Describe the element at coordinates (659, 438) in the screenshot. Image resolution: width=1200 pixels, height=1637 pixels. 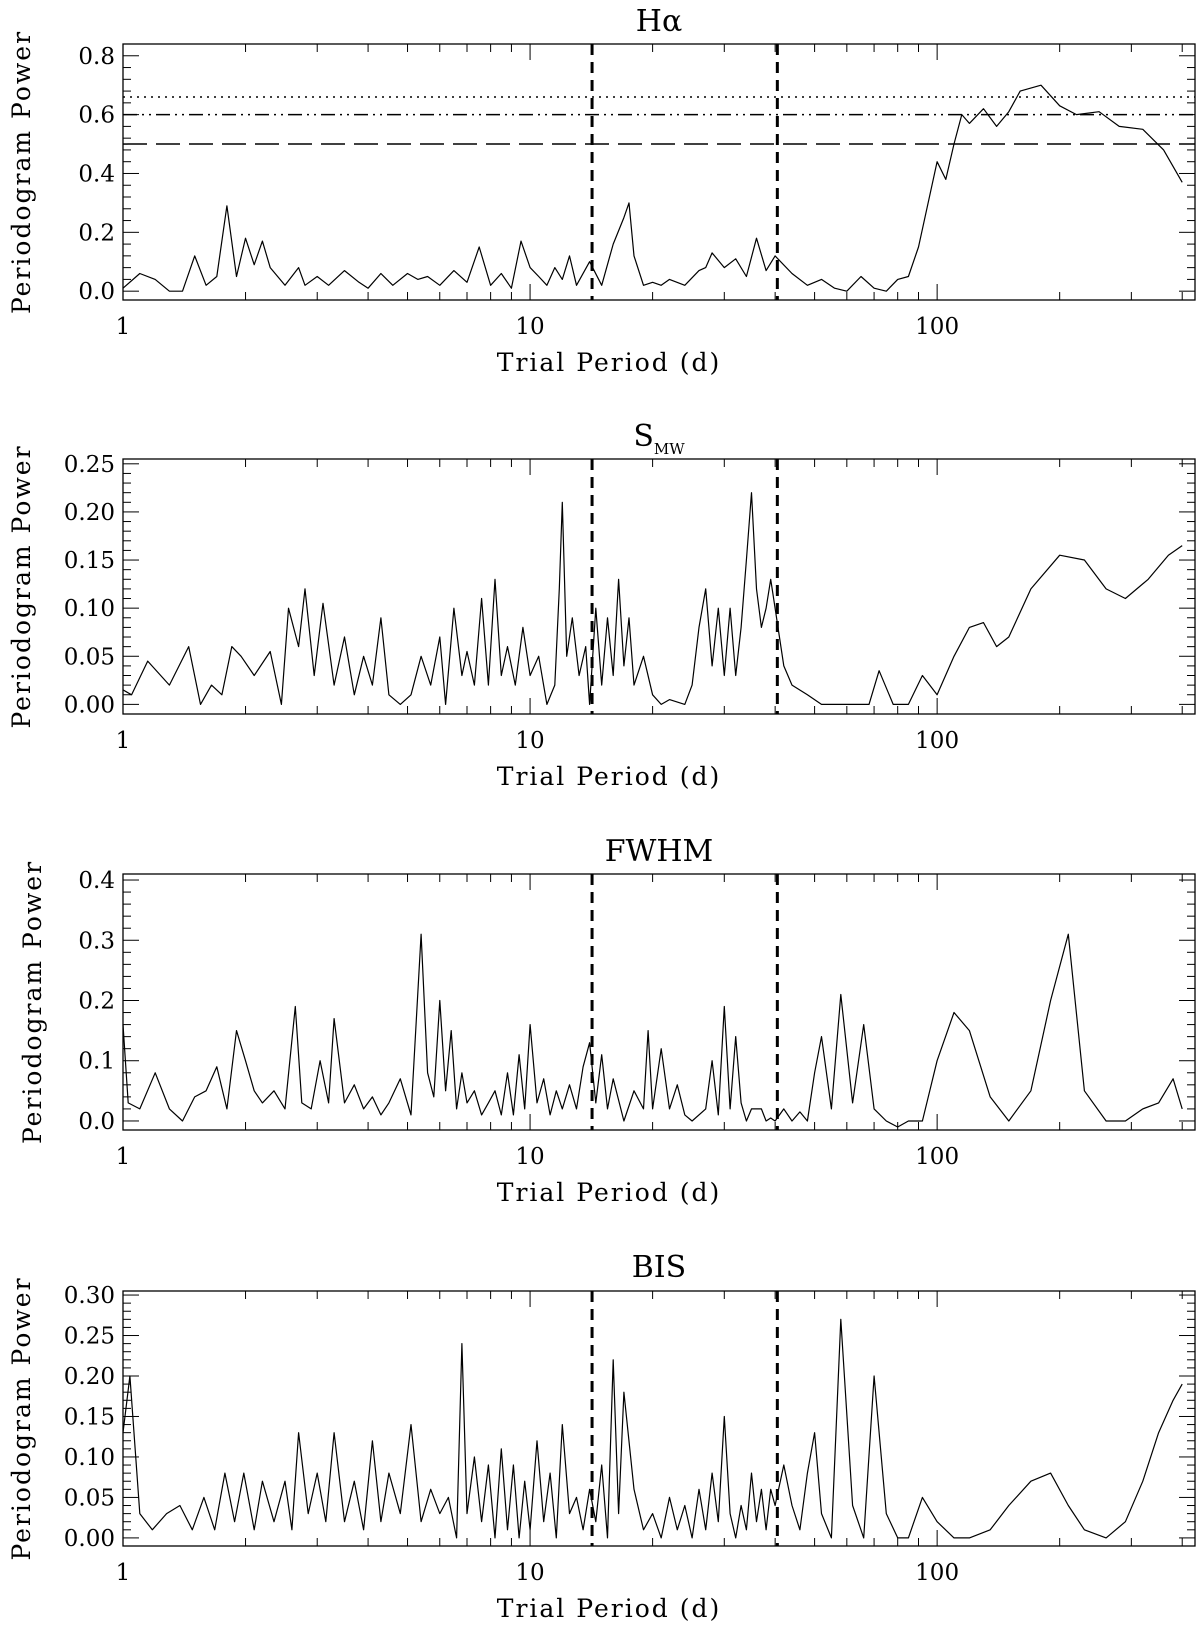
I see `chart-title: SMW` at that location.